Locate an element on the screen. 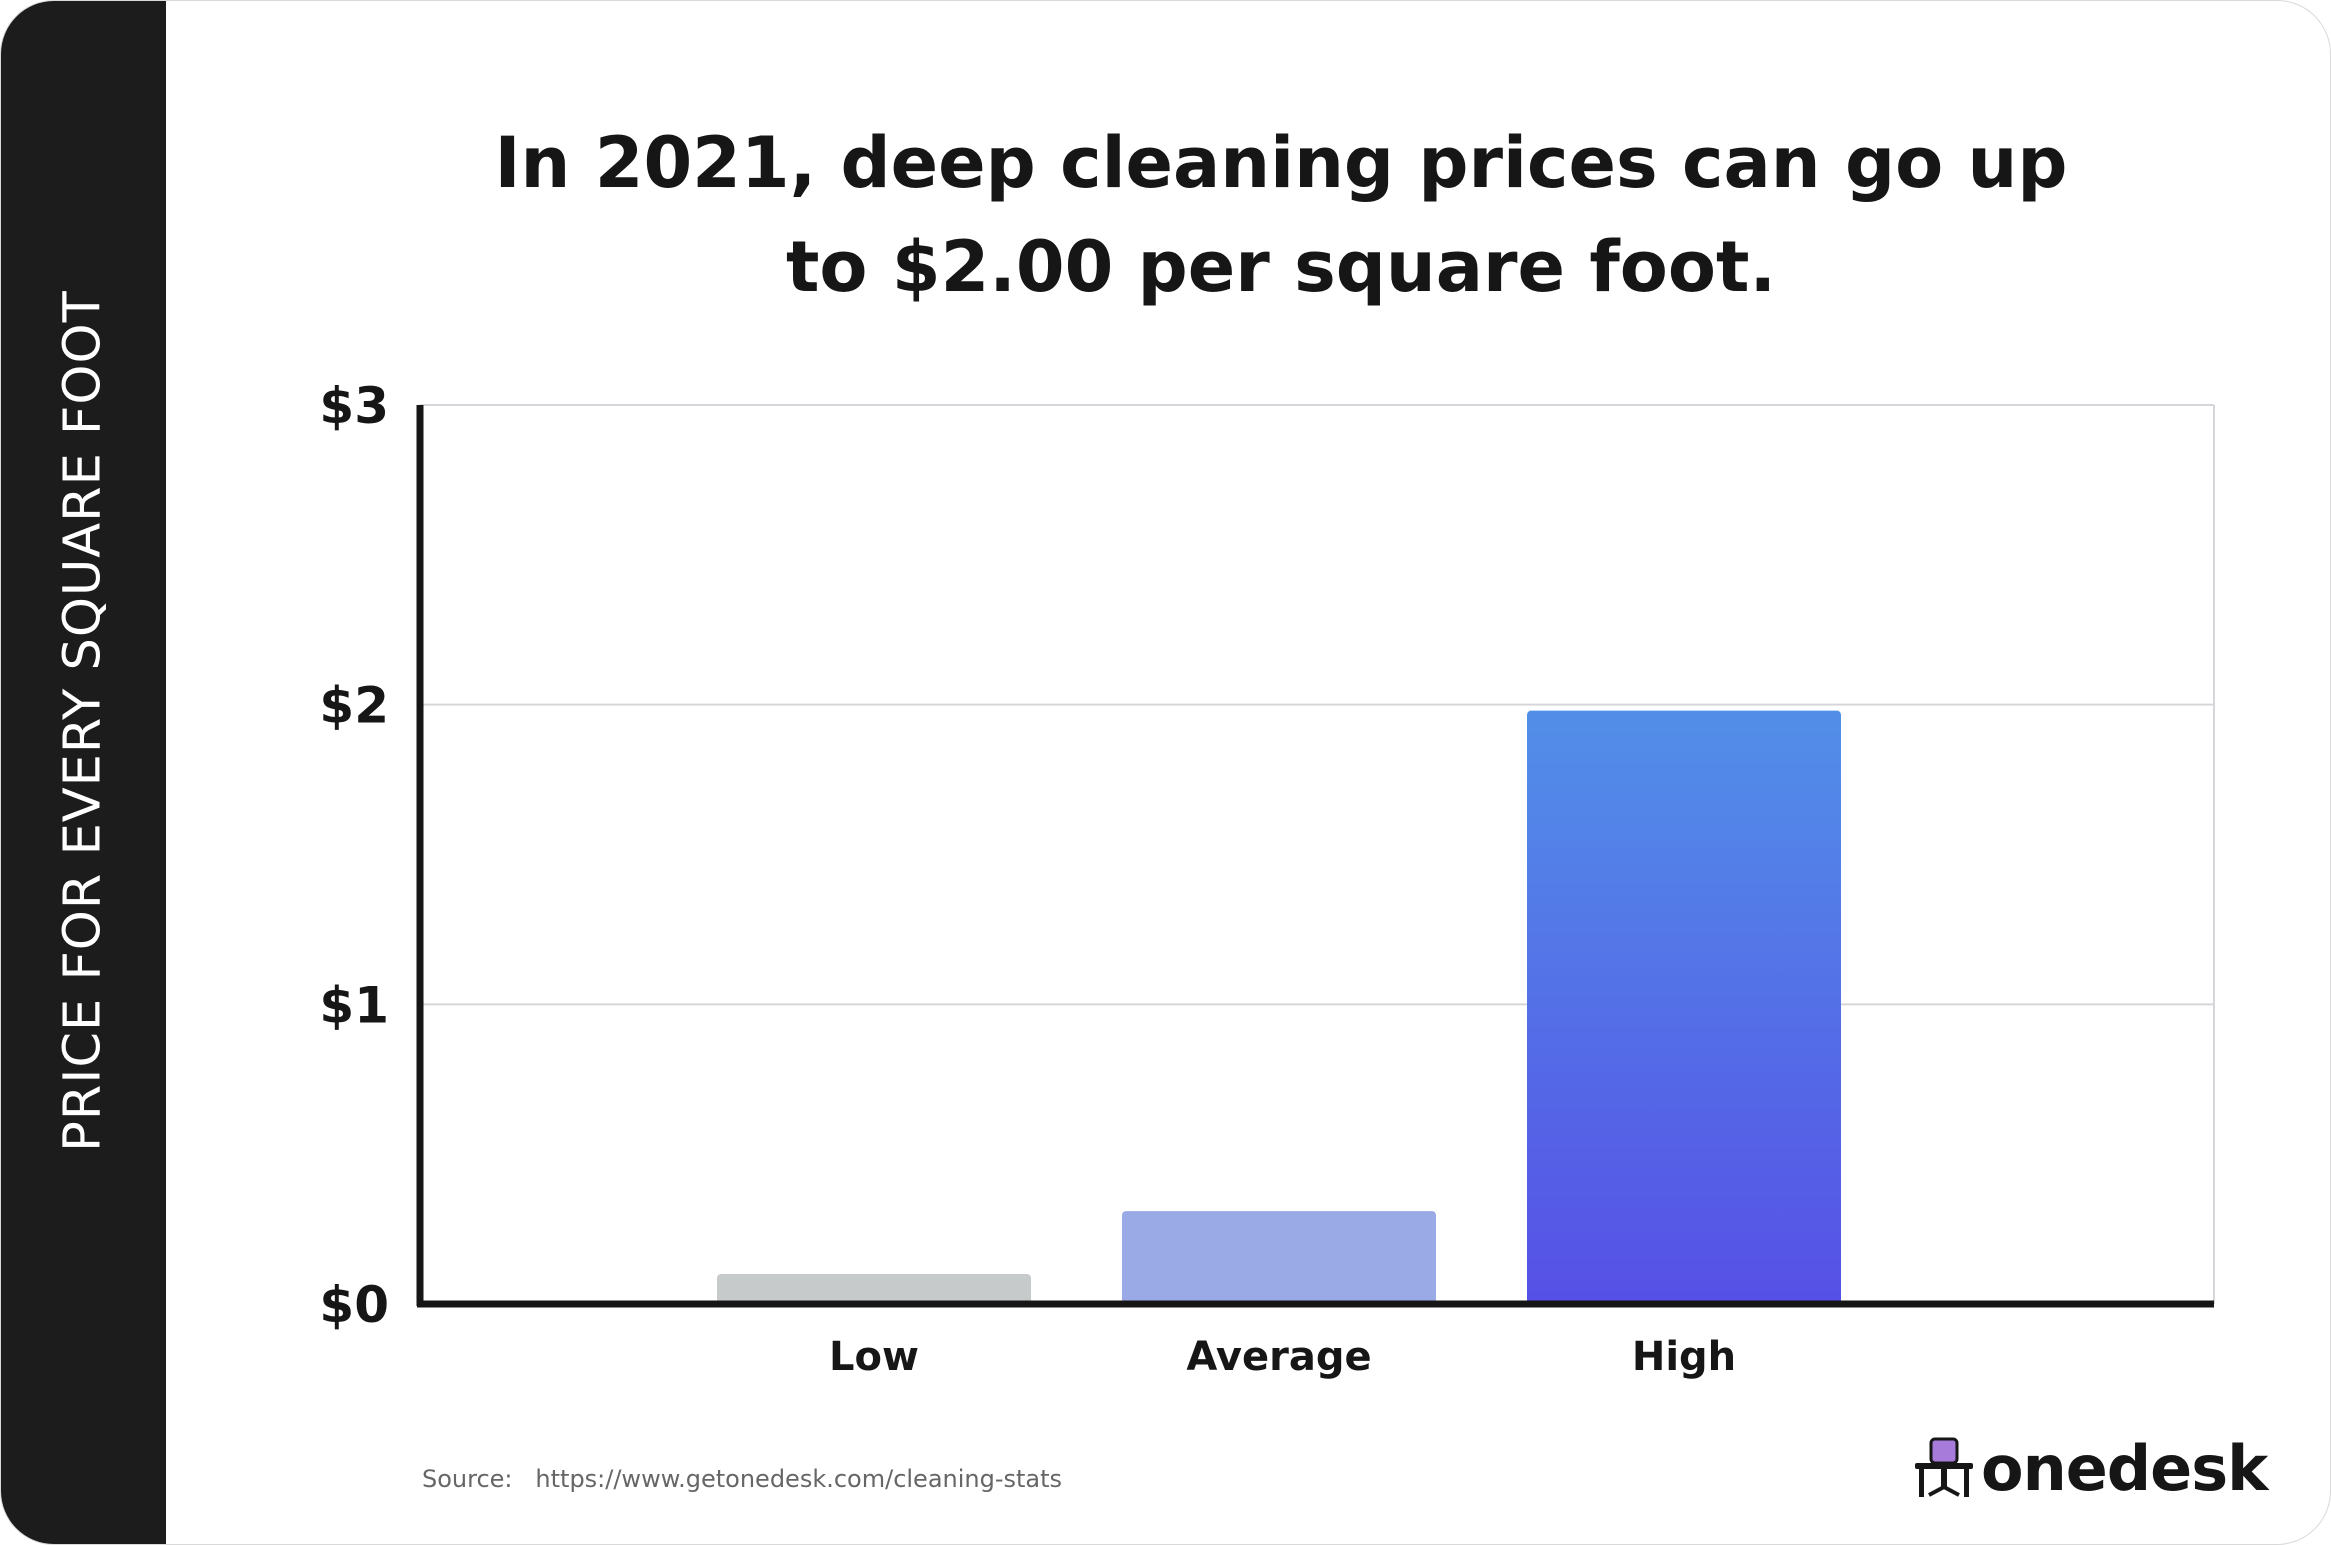  source-label: Source: is located at coordinates (467, 1479).